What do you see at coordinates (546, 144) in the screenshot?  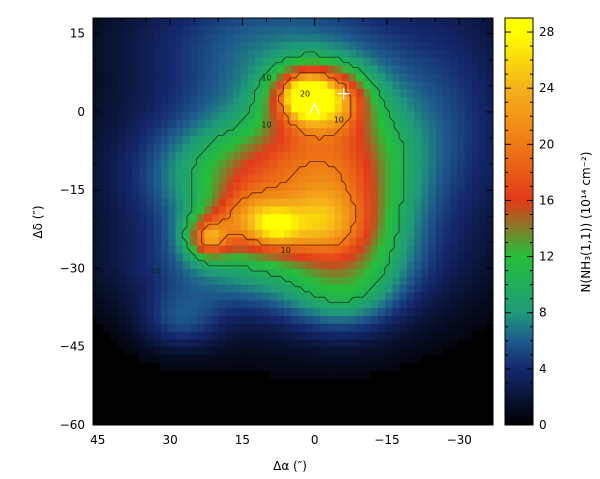 I see `colorbar-tick-label: 20` at bounding box center [546, 144].